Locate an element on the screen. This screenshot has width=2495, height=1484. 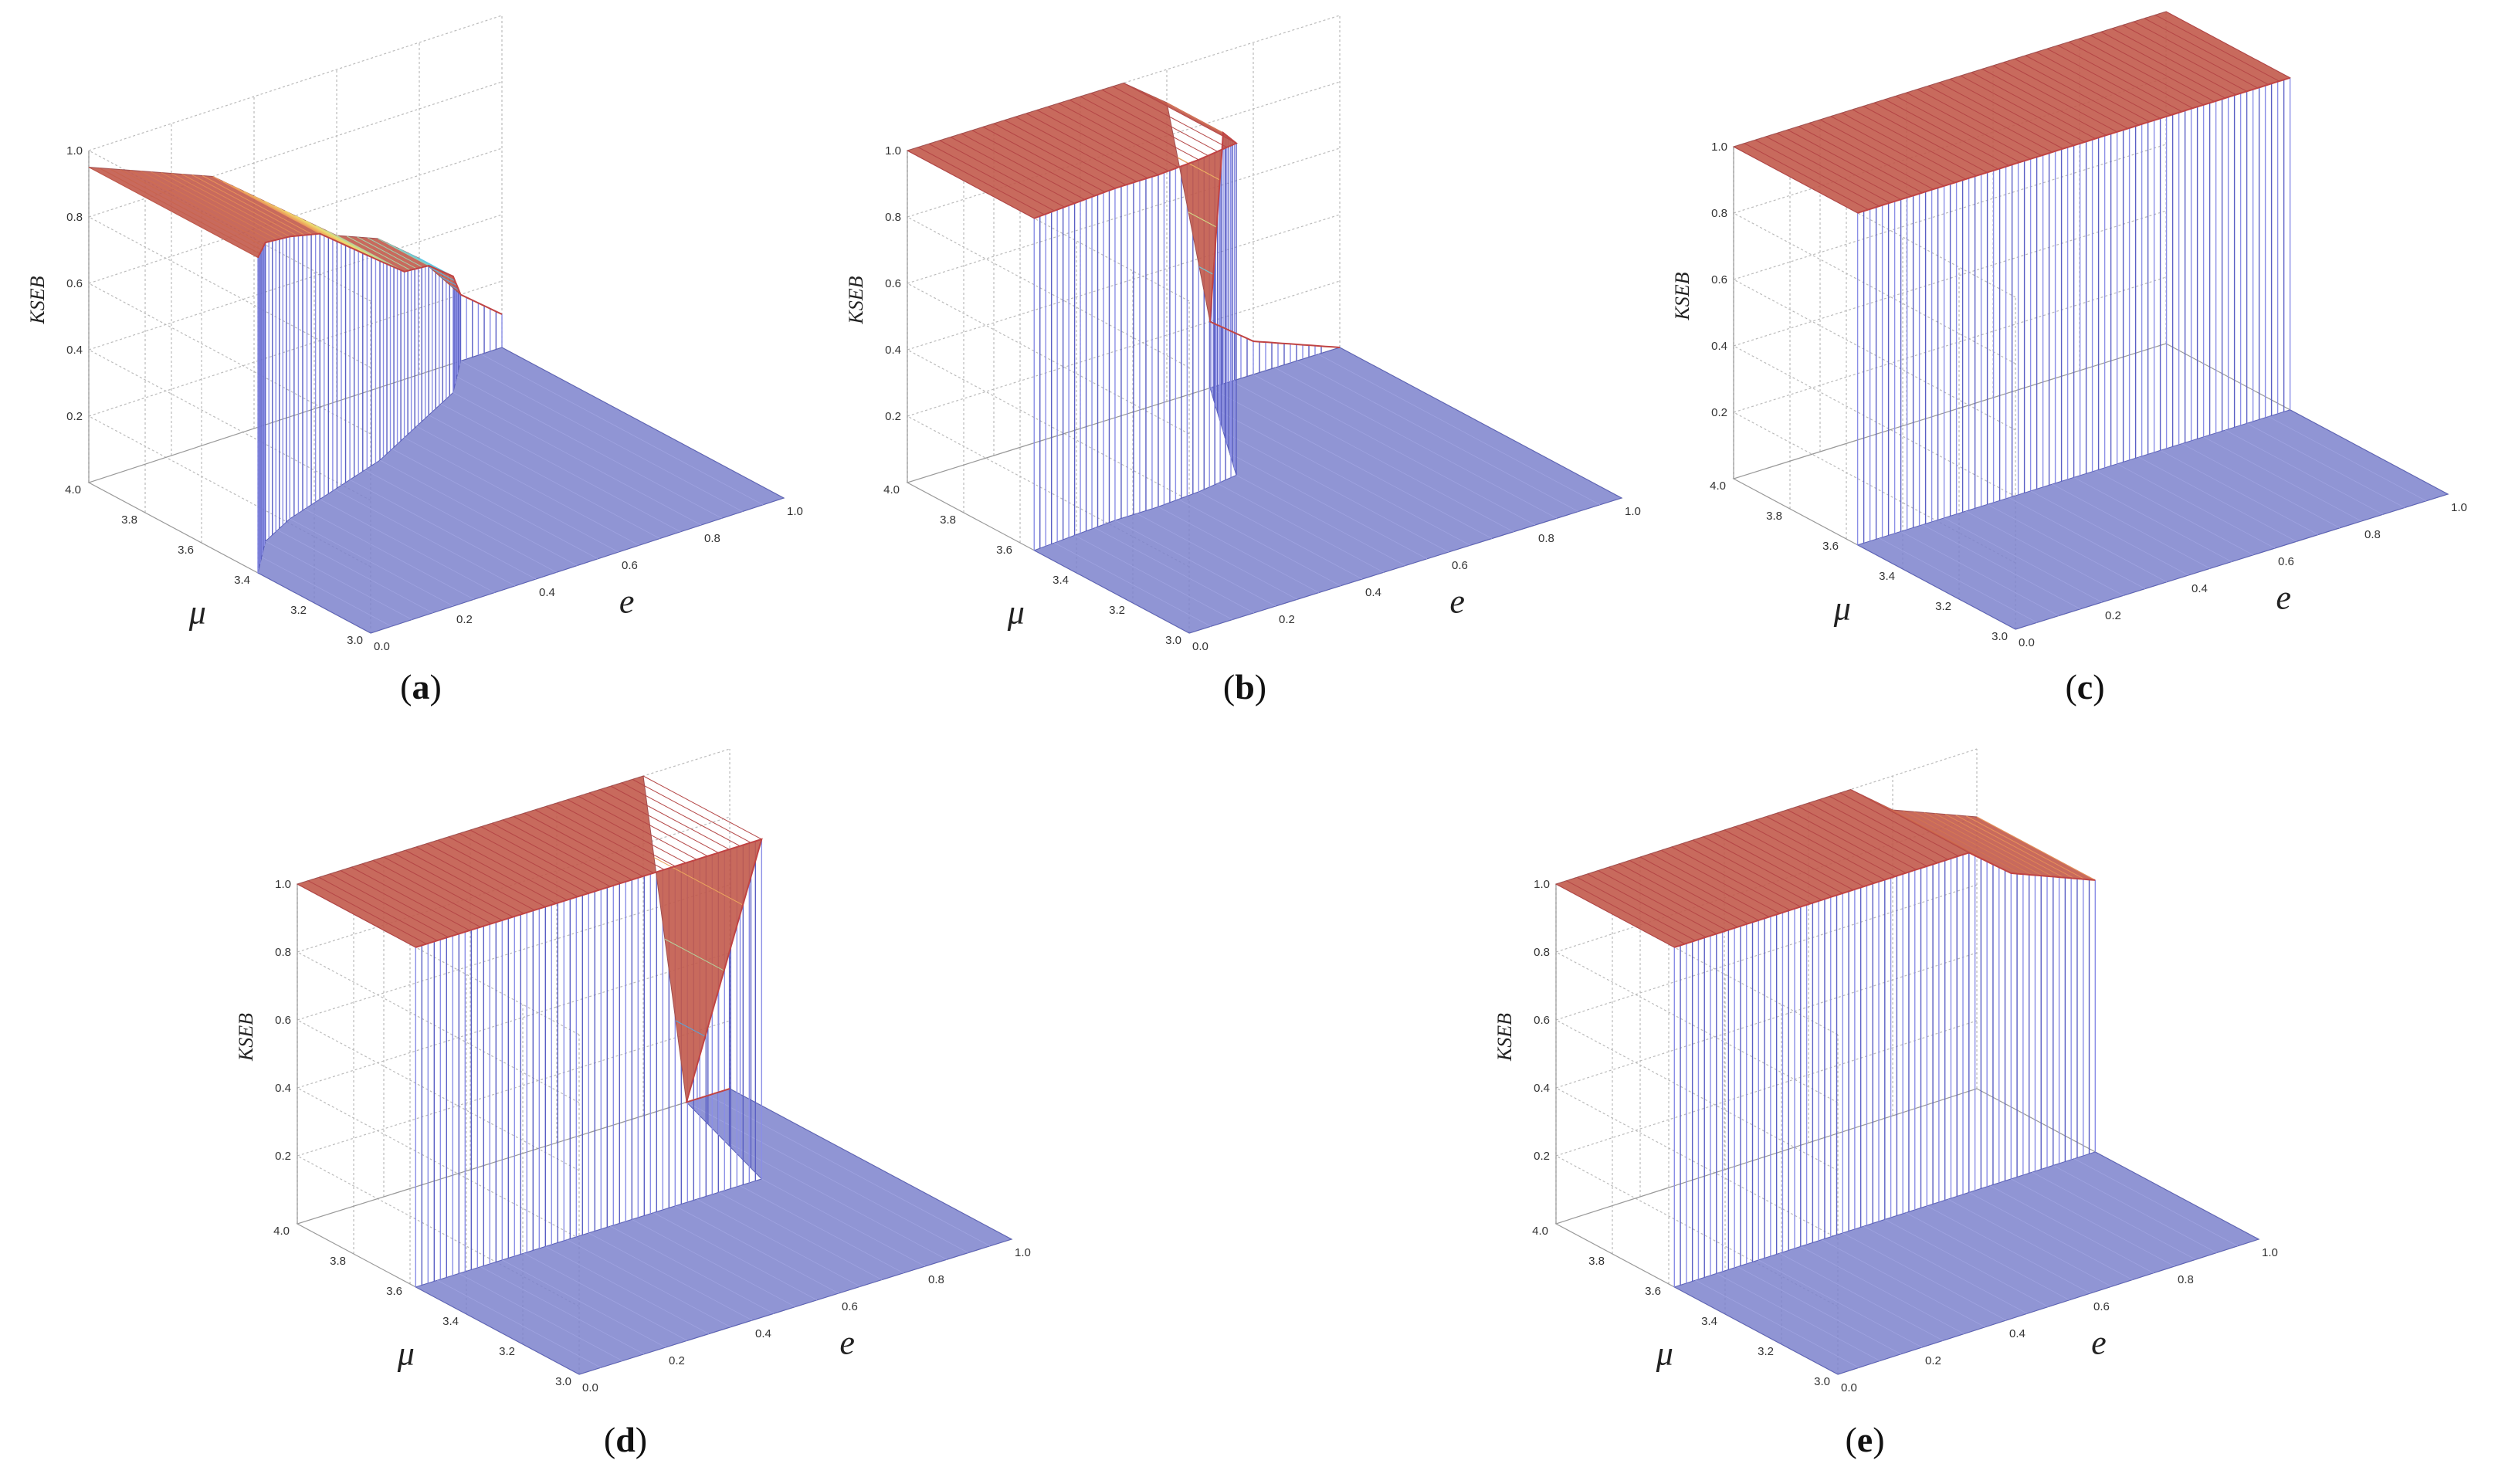
panel-e-caption-letter: e is located at coordinates (1865, 1439).